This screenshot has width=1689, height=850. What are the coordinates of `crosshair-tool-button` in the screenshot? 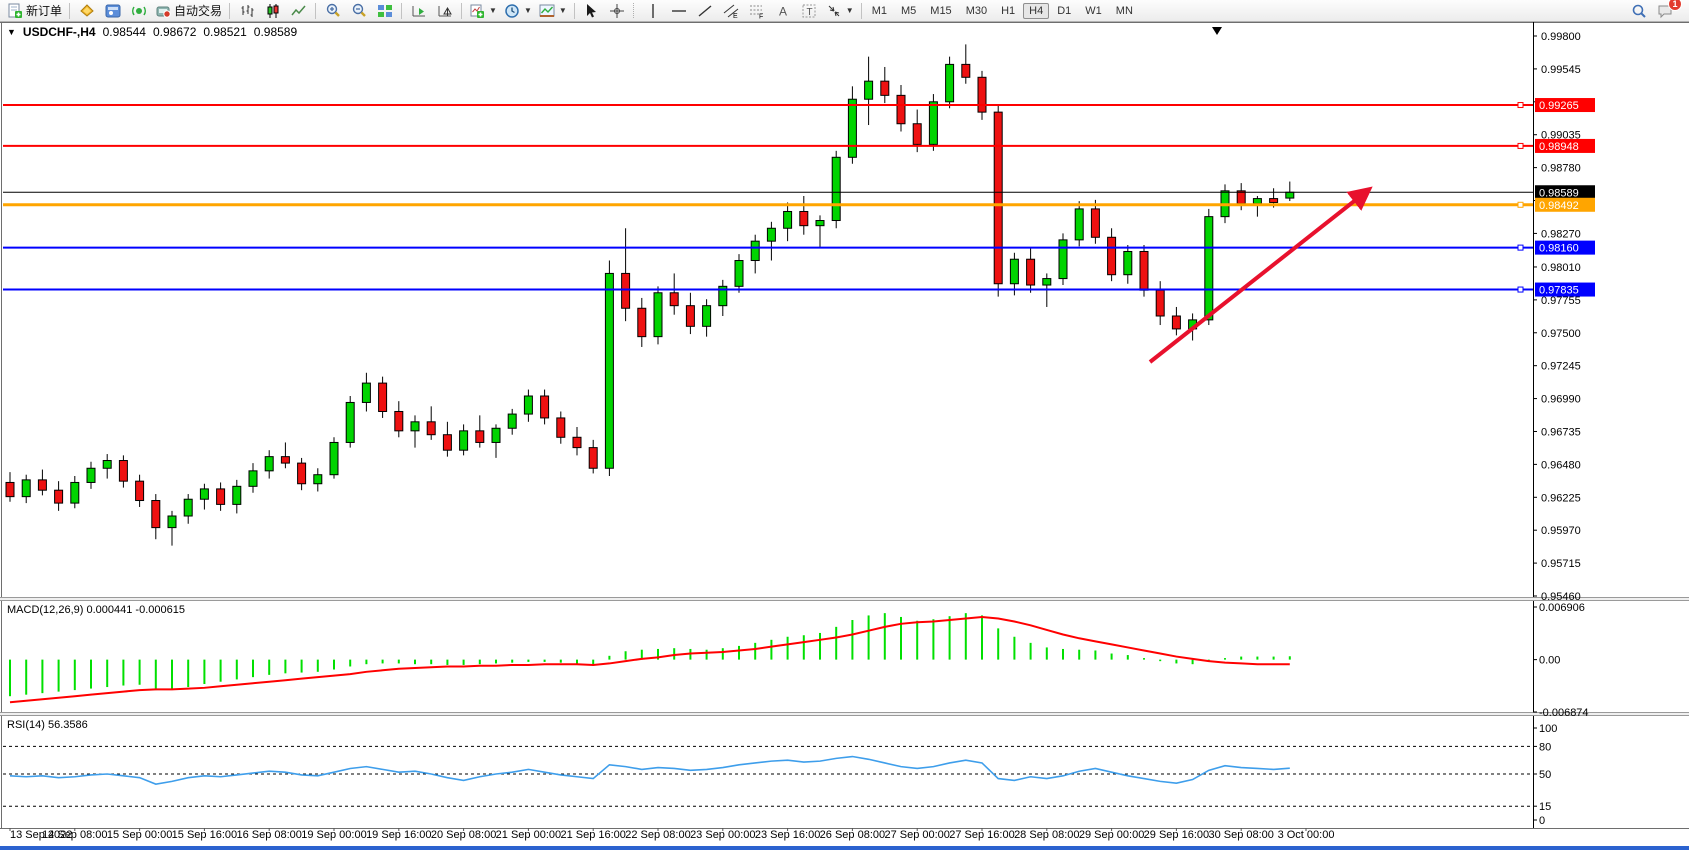 It's located at (617, 10).